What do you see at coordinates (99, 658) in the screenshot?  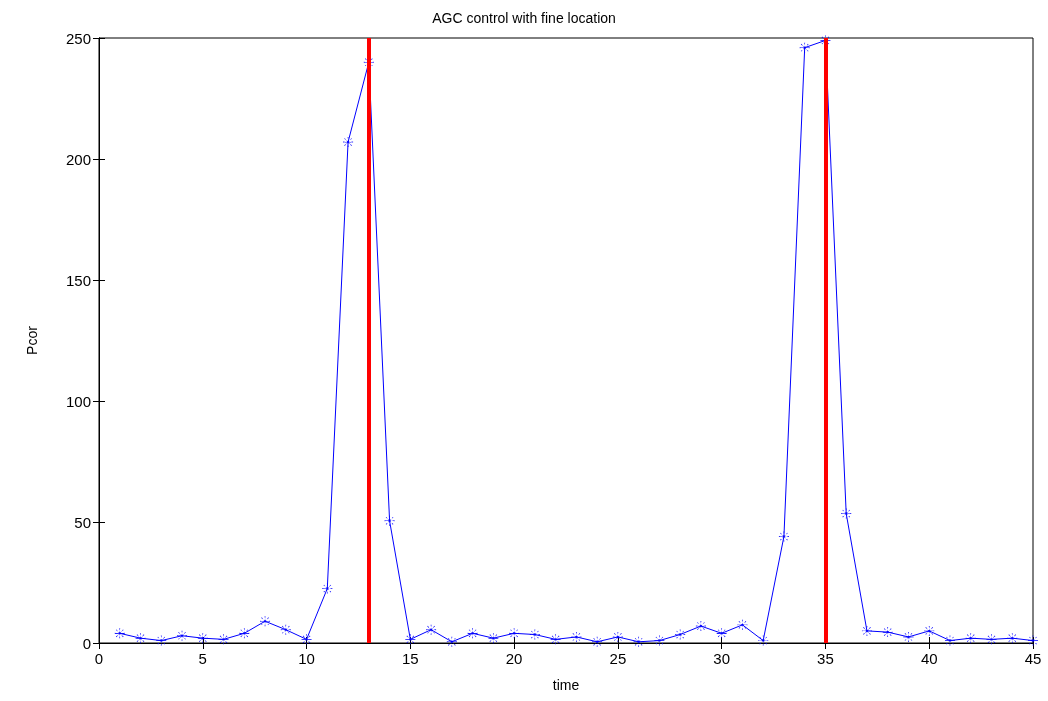 I see `x-tick-label: 0` at bounding box center [99, 658].